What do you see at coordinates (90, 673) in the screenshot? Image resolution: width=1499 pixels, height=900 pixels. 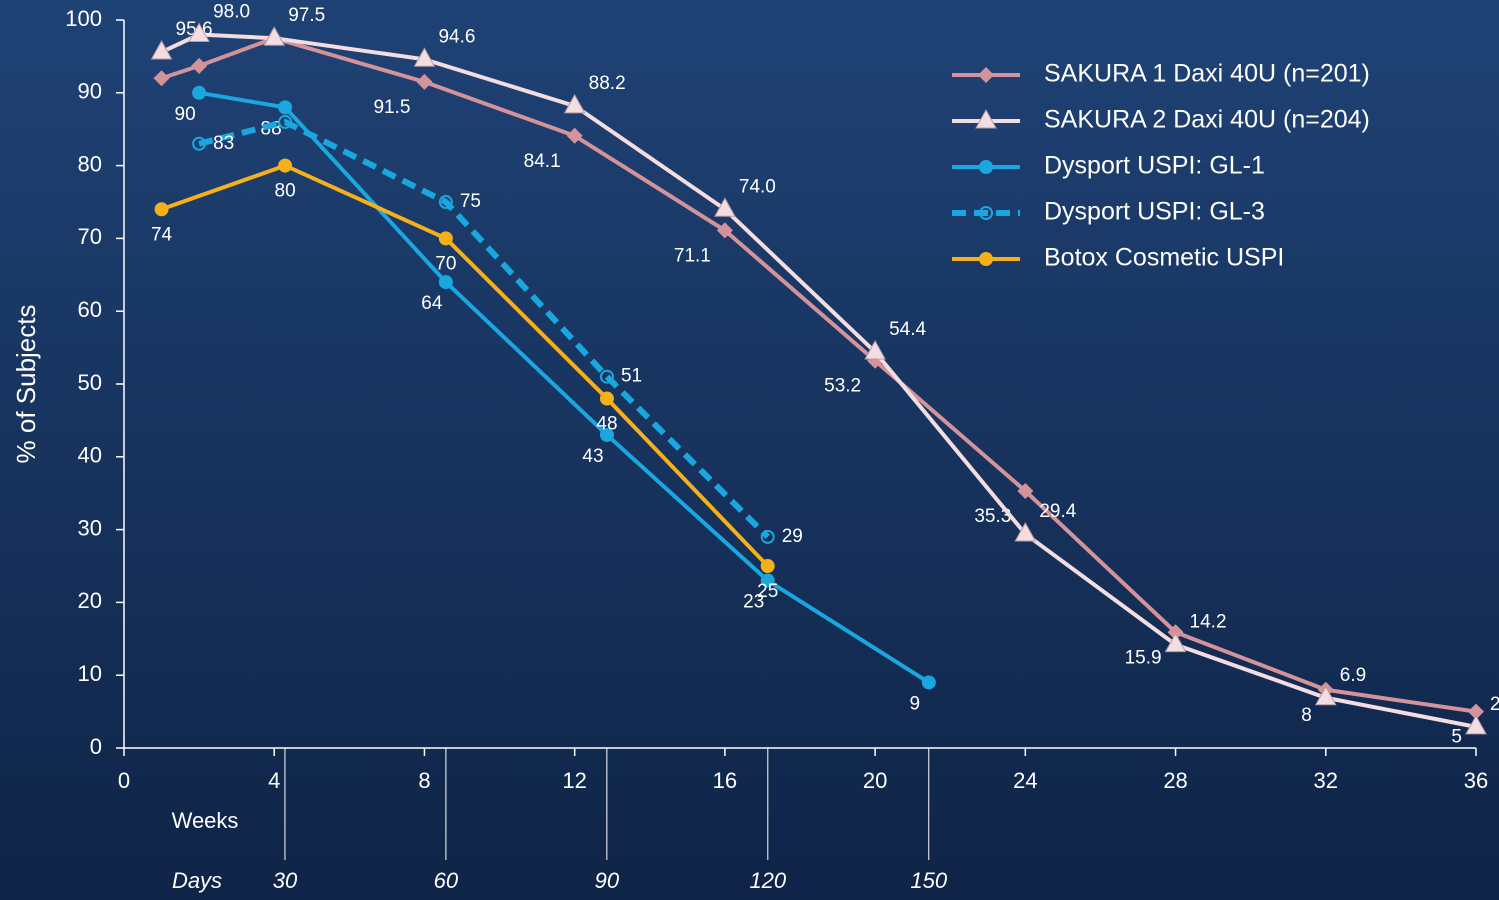 I see `y-tick-label: 10` at bounding box center [90, 673].